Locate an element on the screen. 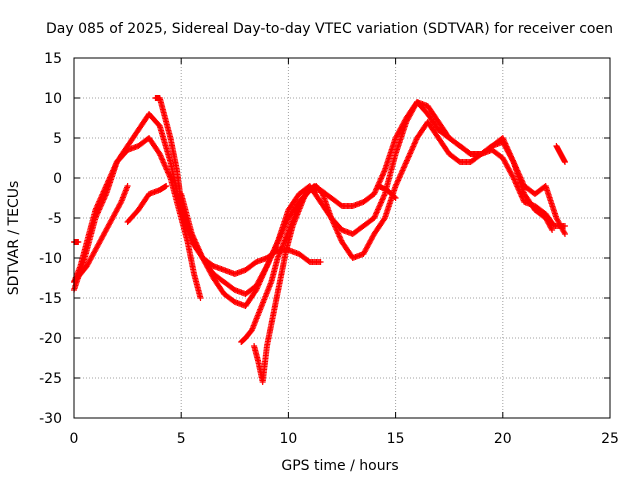  y-axis-label: SDTVAR / TECUs is located at coordinates (14, 238).